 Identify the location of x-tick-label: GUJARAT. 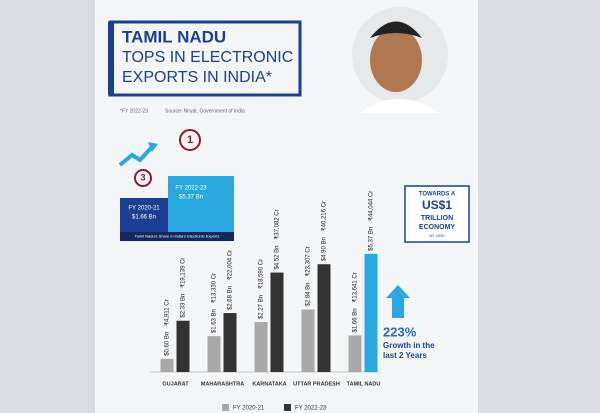
(175, 384).